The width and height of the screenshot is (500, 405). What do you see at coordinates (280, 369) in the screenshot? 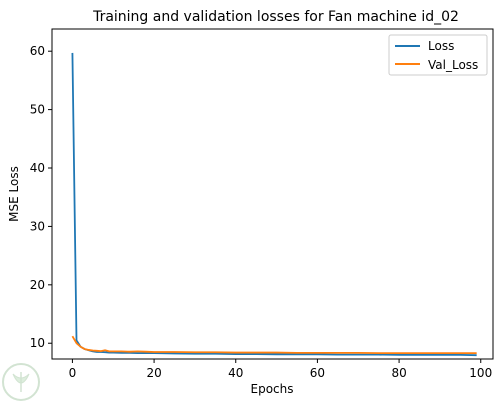
I see `x-axis: 0 20 40 60 80 100` at bounding box center [280, 369].